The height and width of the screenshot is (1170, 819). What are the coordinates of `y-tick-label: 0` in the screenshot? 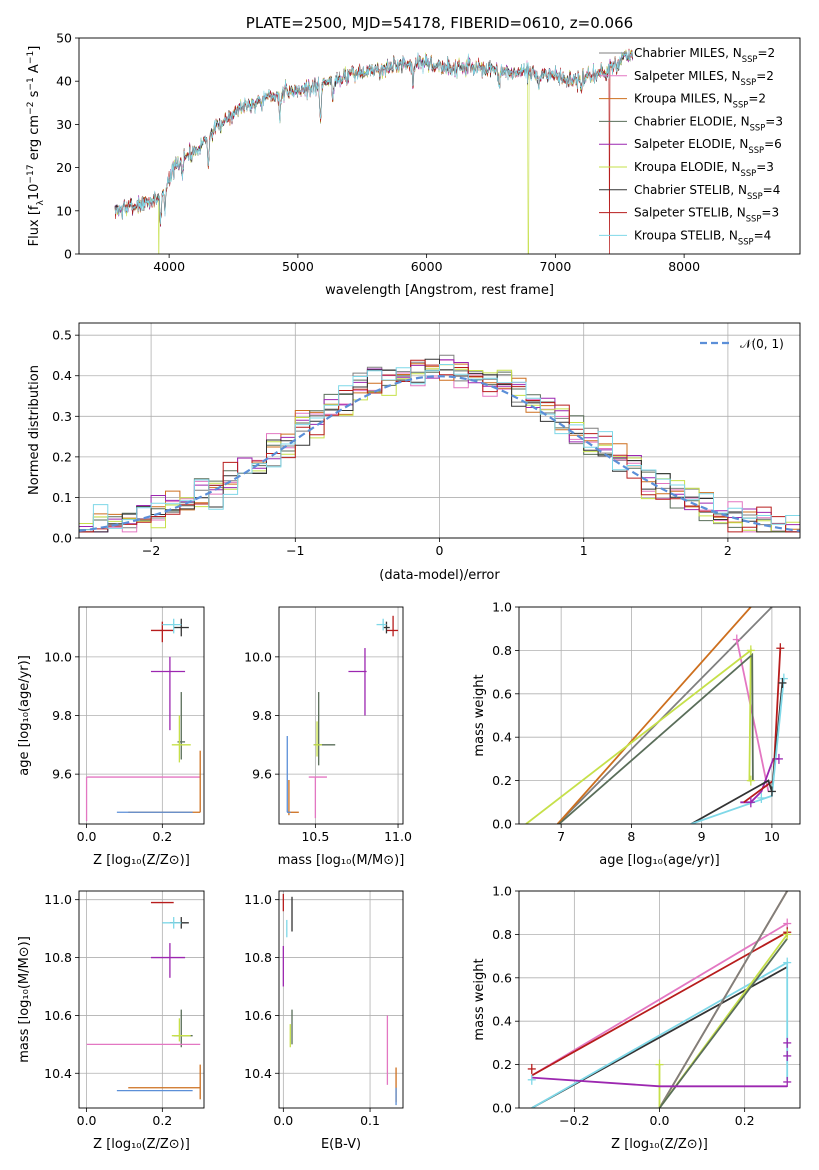 It's located at (68, 254).